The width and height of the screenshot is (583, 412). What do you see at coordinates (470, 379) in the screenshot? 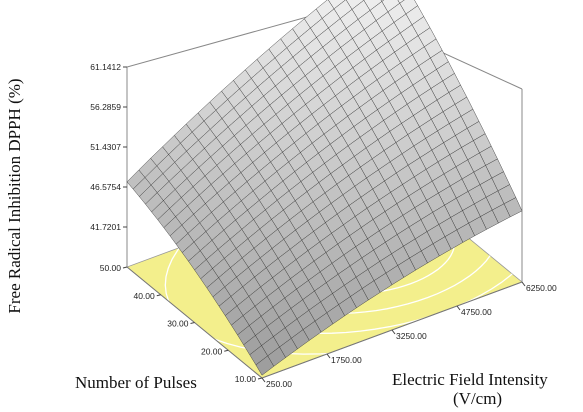
I see `x-axis-title-line-1: Electric Field Intensity` at bounding box center [470, 379].